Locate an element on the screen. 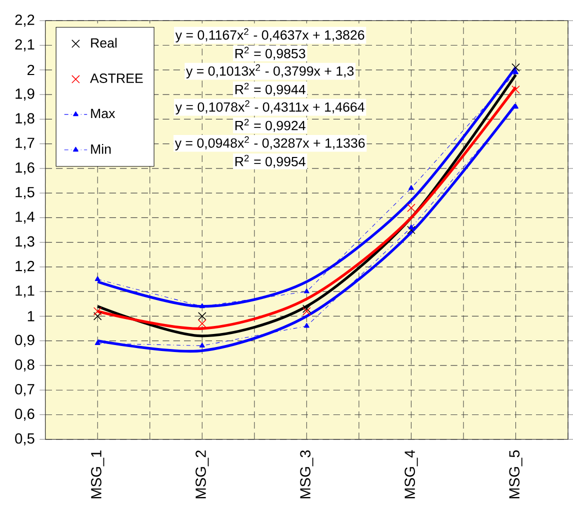  annotation: R$^{2}$ = 0,9944 is located at coordinates (270, 89).